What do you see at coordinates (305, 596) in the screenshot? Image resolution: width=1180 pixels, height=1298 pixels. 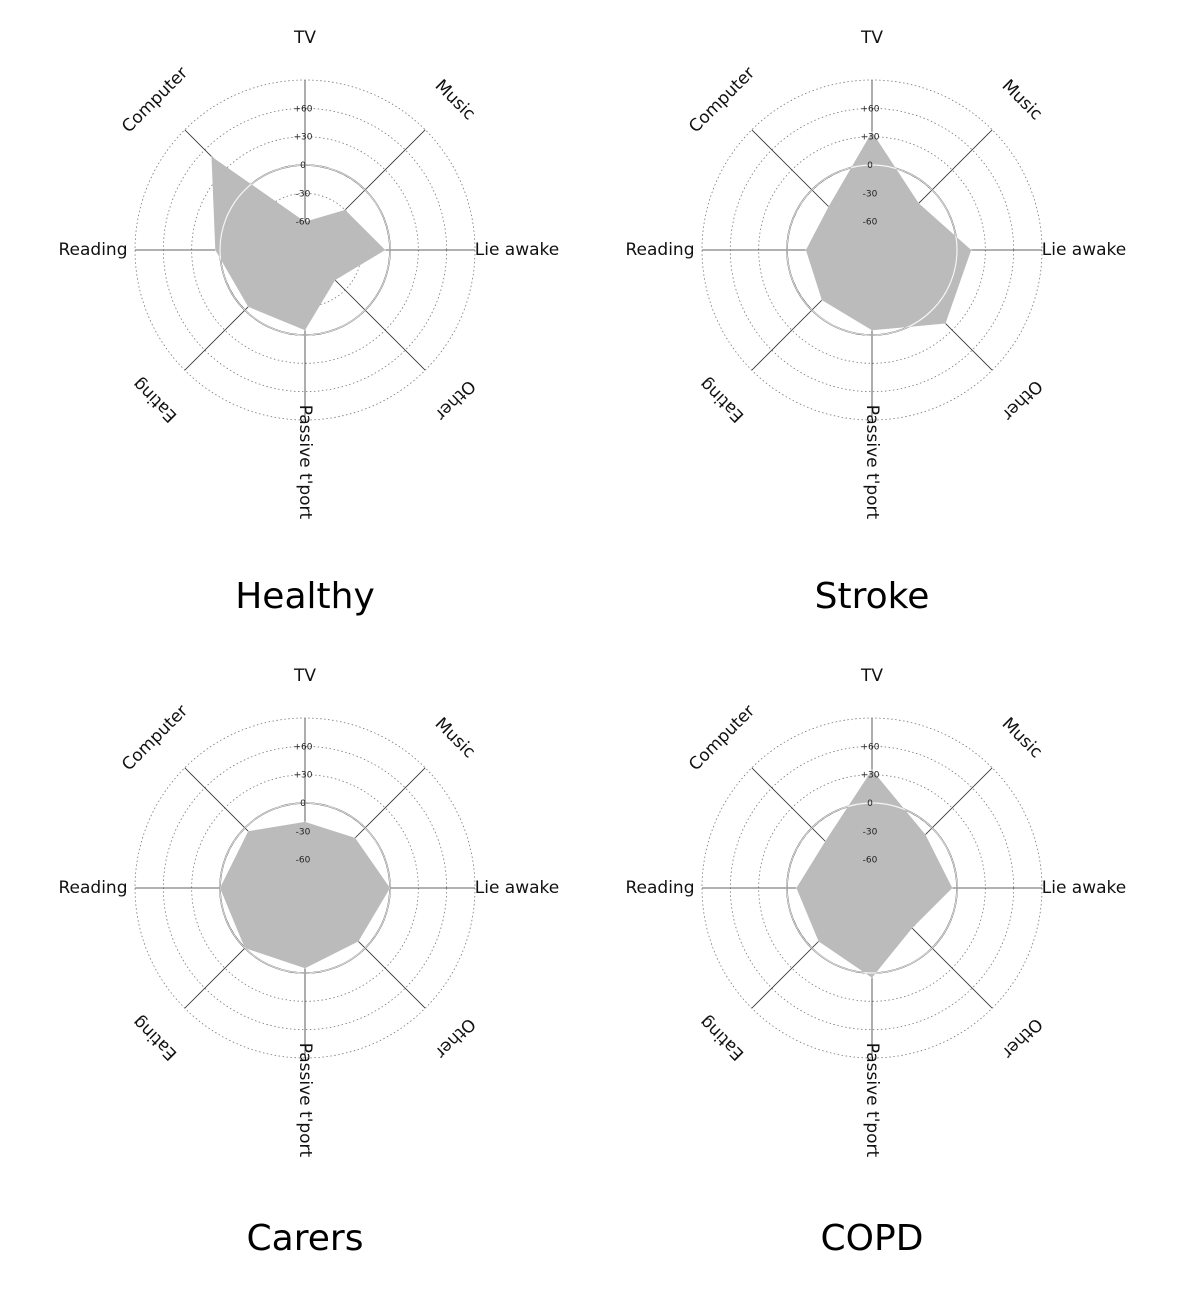 I see `panel-title-healthy: Healthy` at bounding box center [305, 596].